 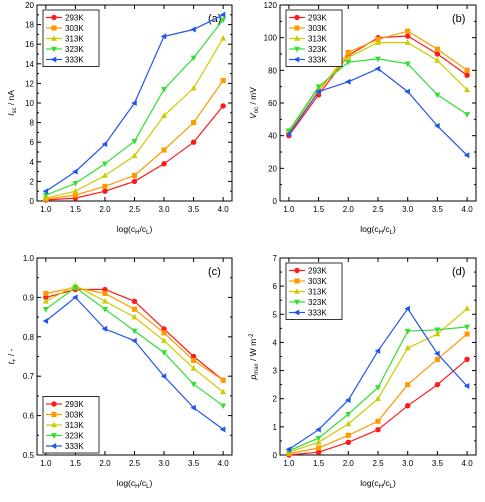 I want to click on x-tick-label: 2.5, so click(x=135, y=463).